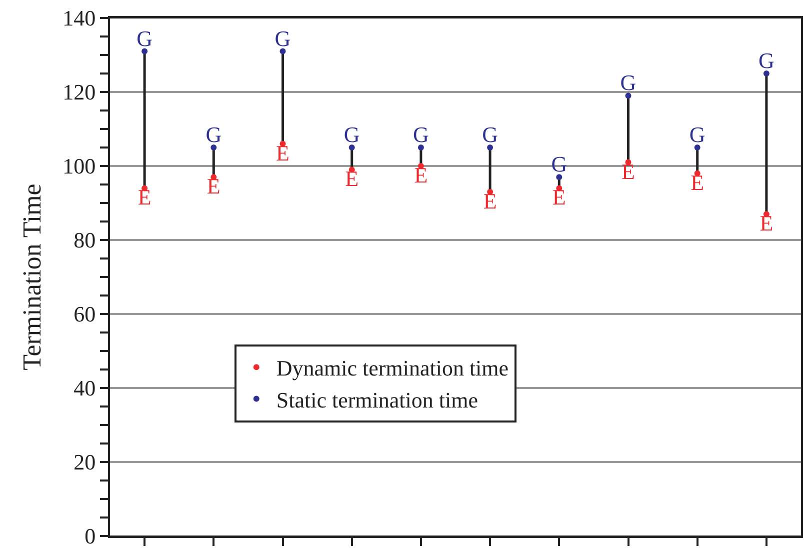  What do you see at coordinates (79, 92) in the screenshot?
I see `y-tick-label: 120` at bounding box center [79, 92].